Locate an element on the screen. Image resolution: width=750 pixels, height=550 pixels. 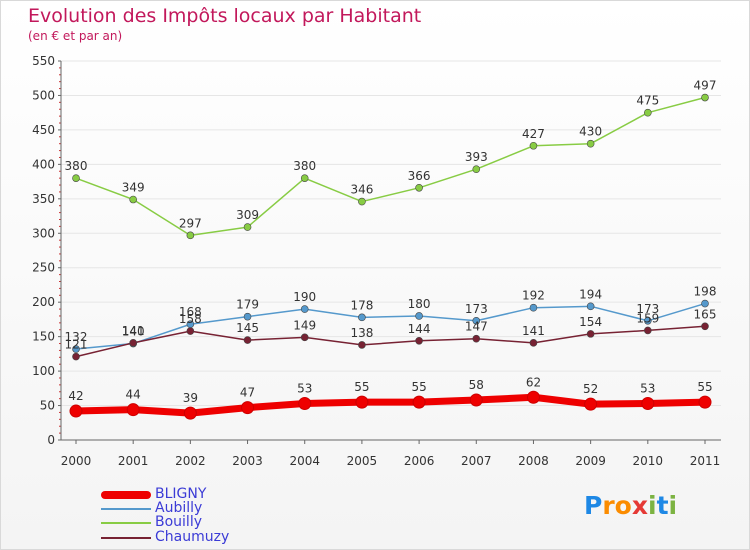
data-label: 497 is located at coordinates (705, 86).